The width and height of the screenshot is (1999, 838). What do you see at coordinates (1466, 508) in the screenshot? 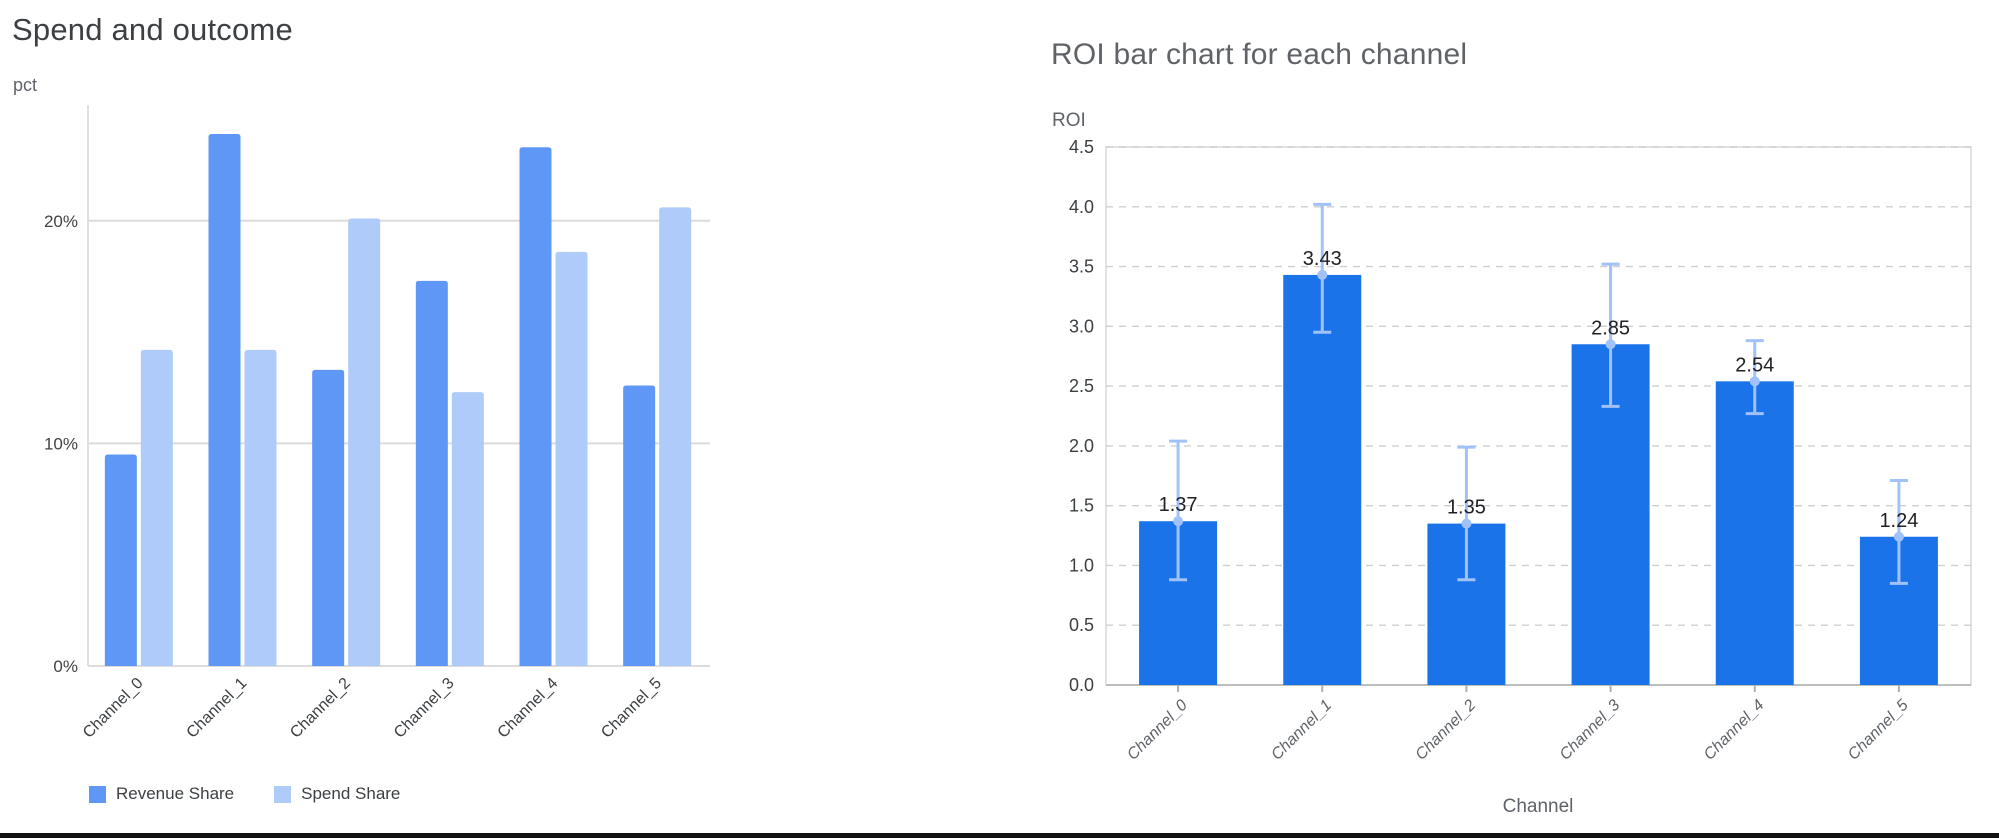
I see `value-label: 1.35` at bounding box center [1466, 508].